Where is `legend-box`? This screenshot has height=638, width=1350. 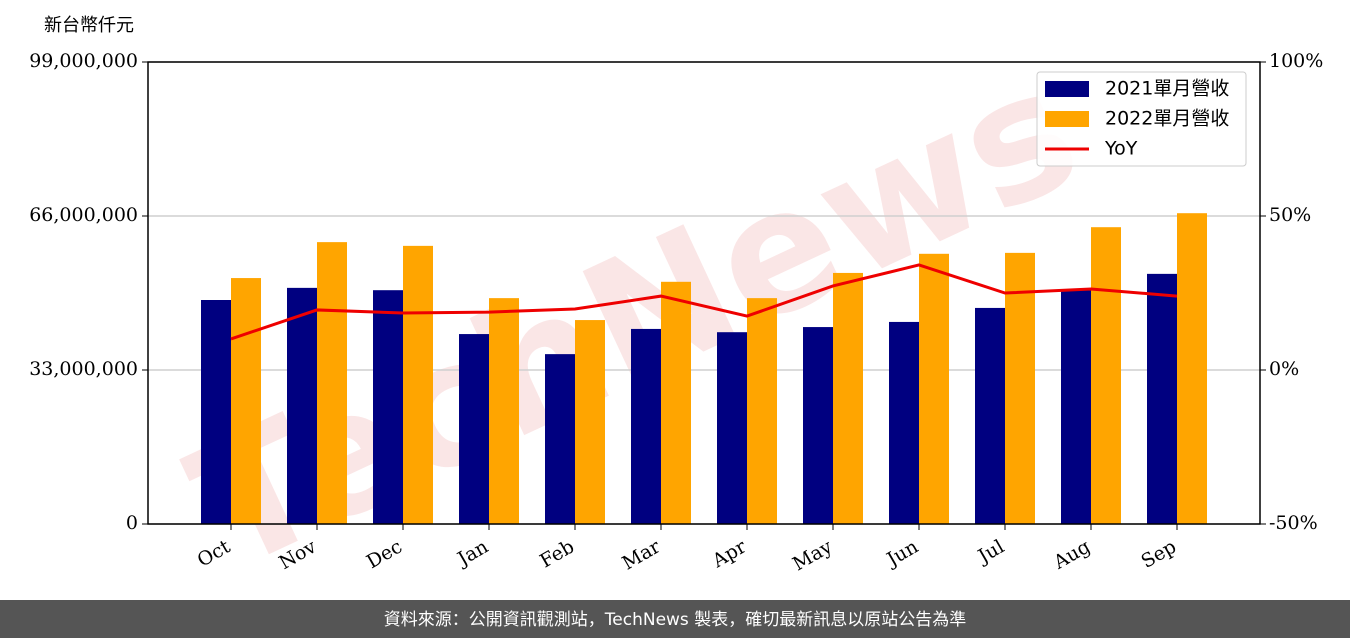 legend-box is located at coordinates (1141, 119).